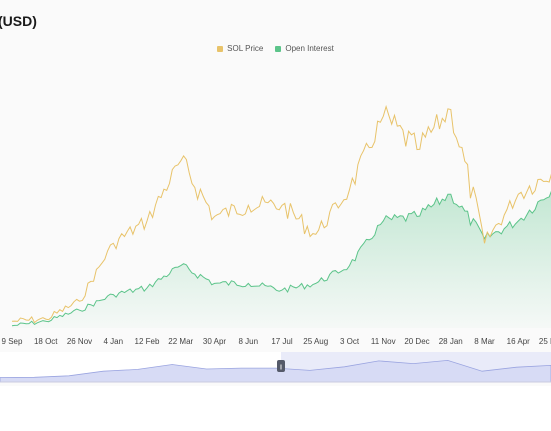 The width and height of the screenshot is (551, 431). I want to click on navigator-handle-label: ||, so click(281, 368).